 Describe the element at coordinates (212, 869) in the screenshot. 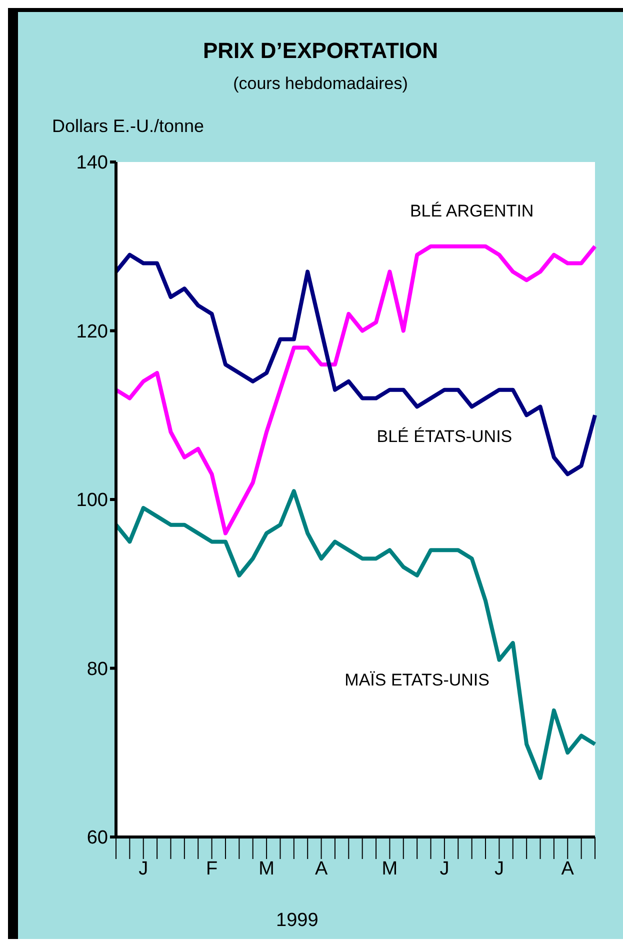

I see `x-tick-label: F` at that location.